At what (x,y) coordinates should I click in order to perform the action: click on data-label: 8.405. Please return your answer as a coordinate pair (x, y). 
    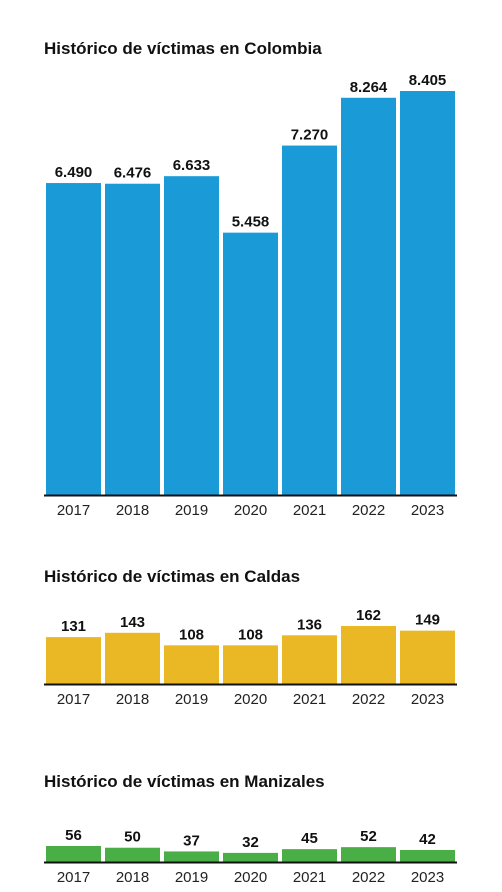
    Looking at the image, I should click on (428, 80).